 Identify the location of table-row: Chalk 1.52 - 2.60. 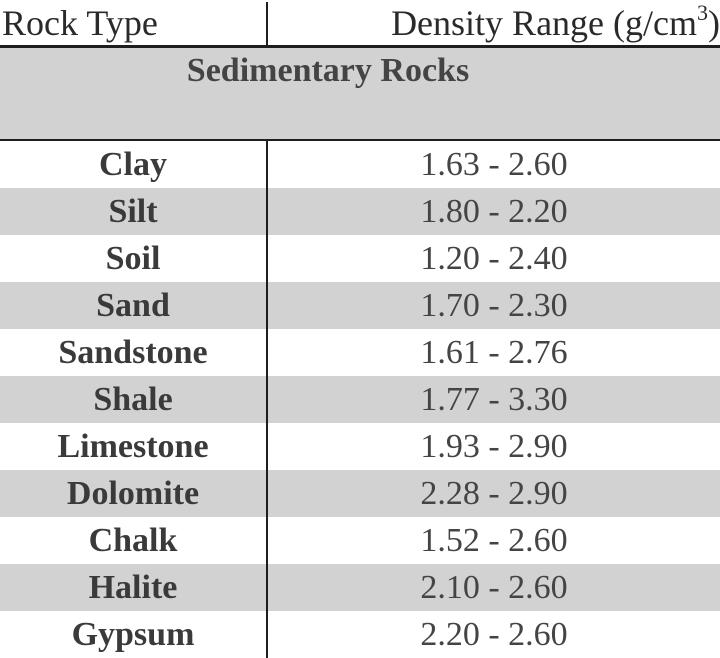
(360, 540).